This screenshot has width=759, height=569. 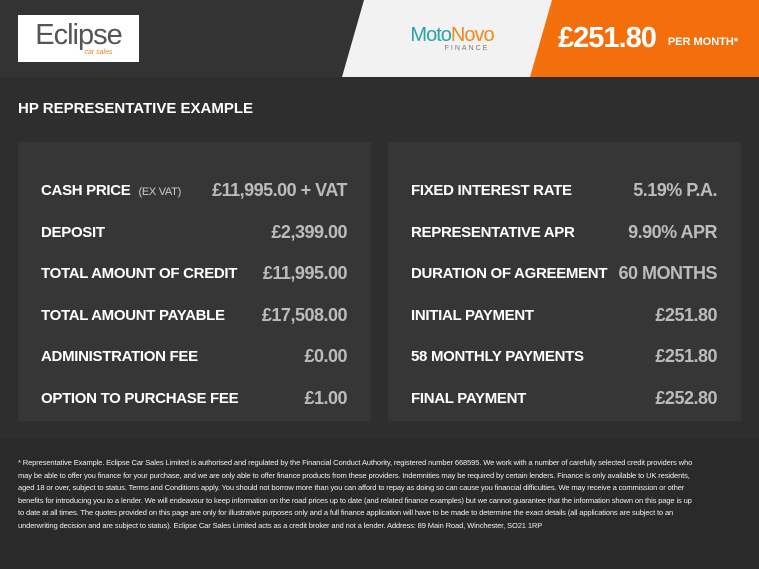 I want to click on row-label-text: OPTION TO PURCHASE FEE, so click(x=140, y=398).